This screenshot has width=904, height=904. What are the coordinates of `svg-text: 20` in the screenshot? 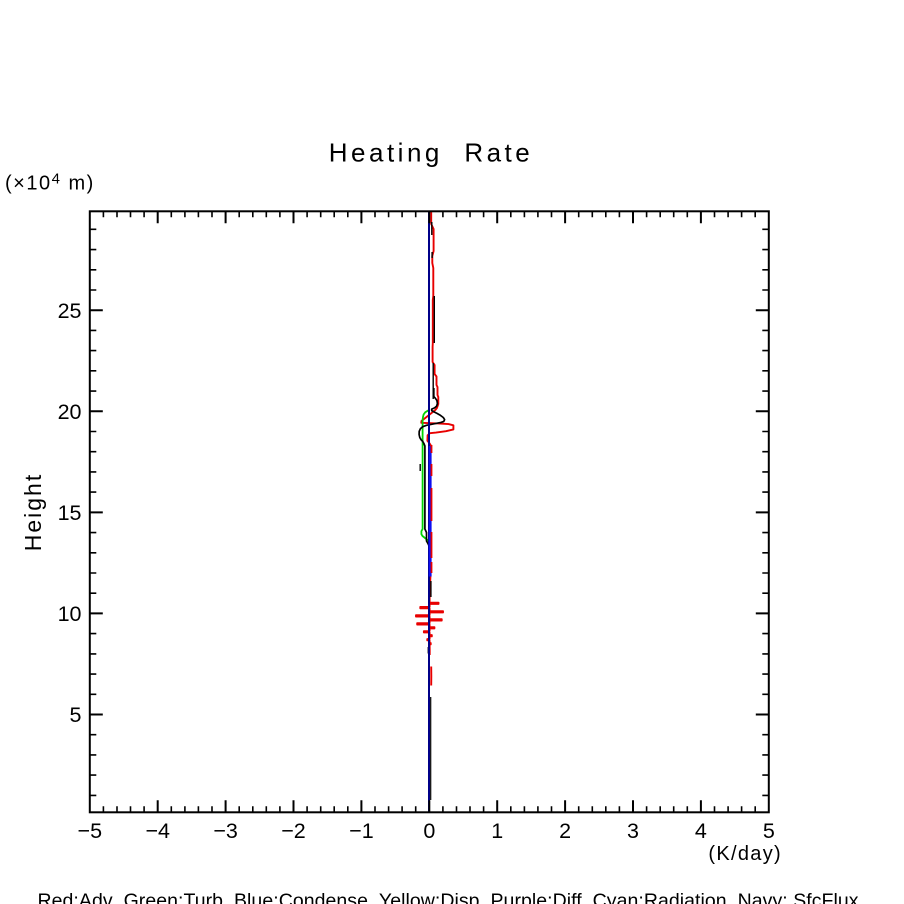 It's located at (70, 412).